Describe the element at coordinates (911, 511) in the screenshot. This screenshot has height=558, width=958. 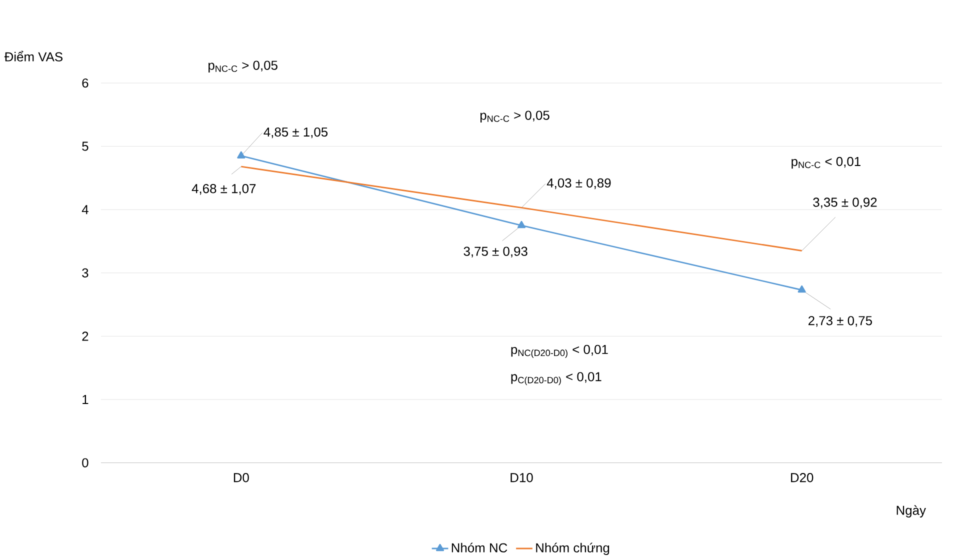
I see `x-axis-title: Ngày` at that location.